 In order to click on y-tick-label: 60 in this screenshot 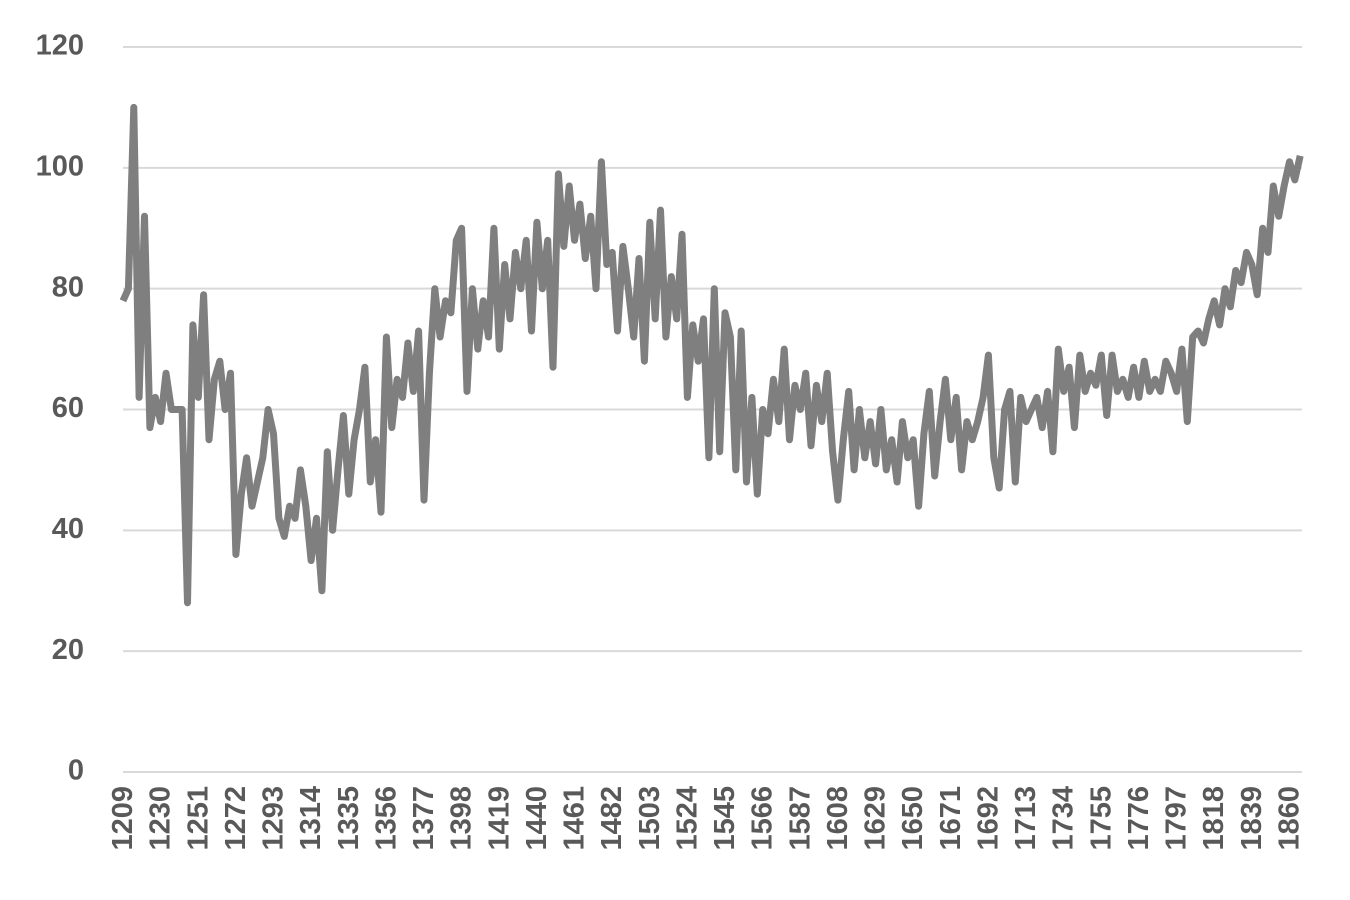, I will do `click(68, 408)`.